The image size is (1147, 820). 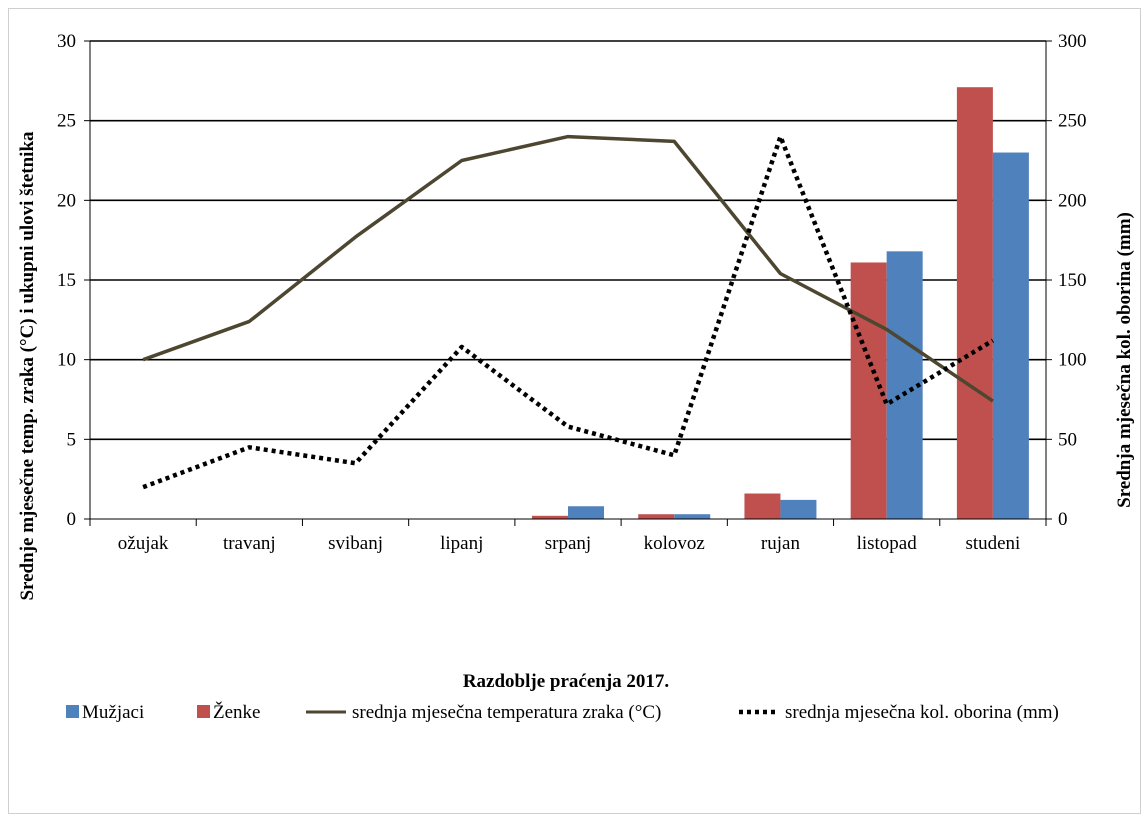 I want to click on y-left-tick-label: 0, so click(x=72, y=519).